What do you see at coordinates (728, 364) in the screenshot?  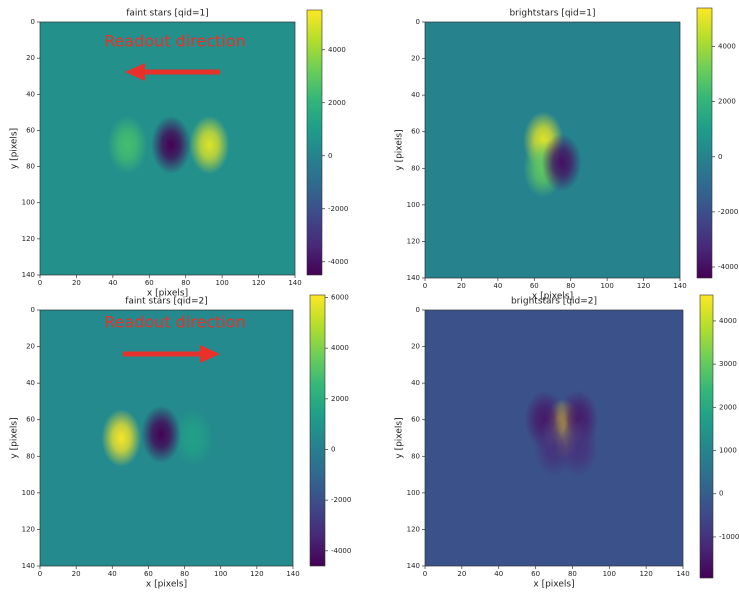 I see `colorbar-tick-label: 3000` at bounding box center [728, 364].